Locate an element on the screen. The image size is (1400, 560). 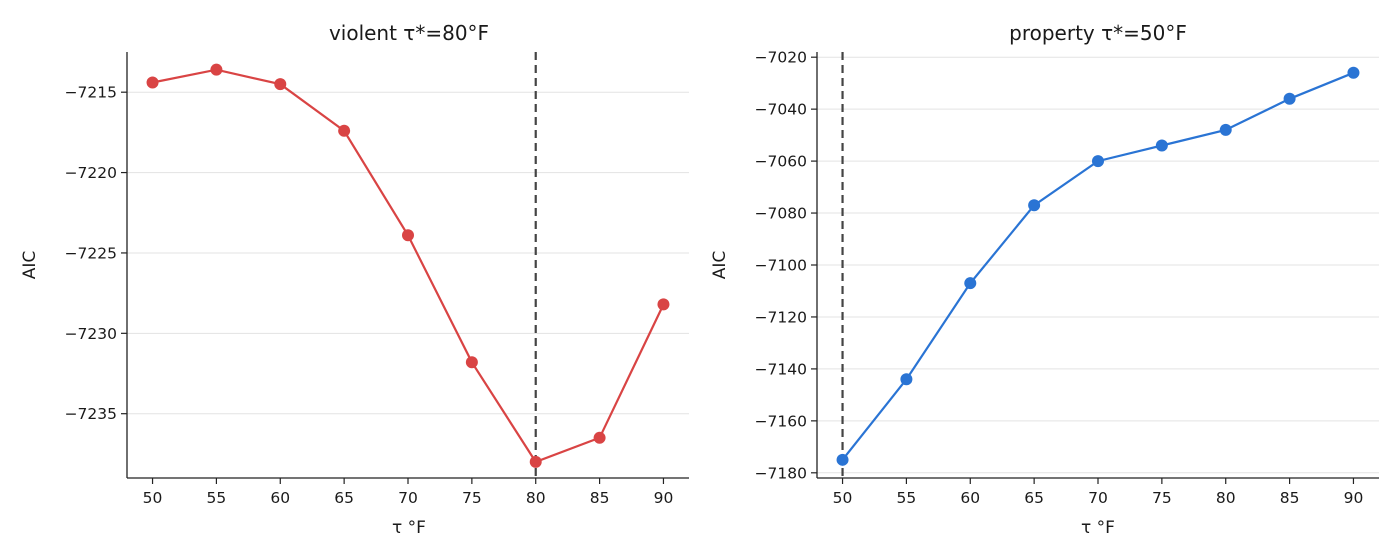
y-tick-label: −7230 is located at coordinates (91, 334).